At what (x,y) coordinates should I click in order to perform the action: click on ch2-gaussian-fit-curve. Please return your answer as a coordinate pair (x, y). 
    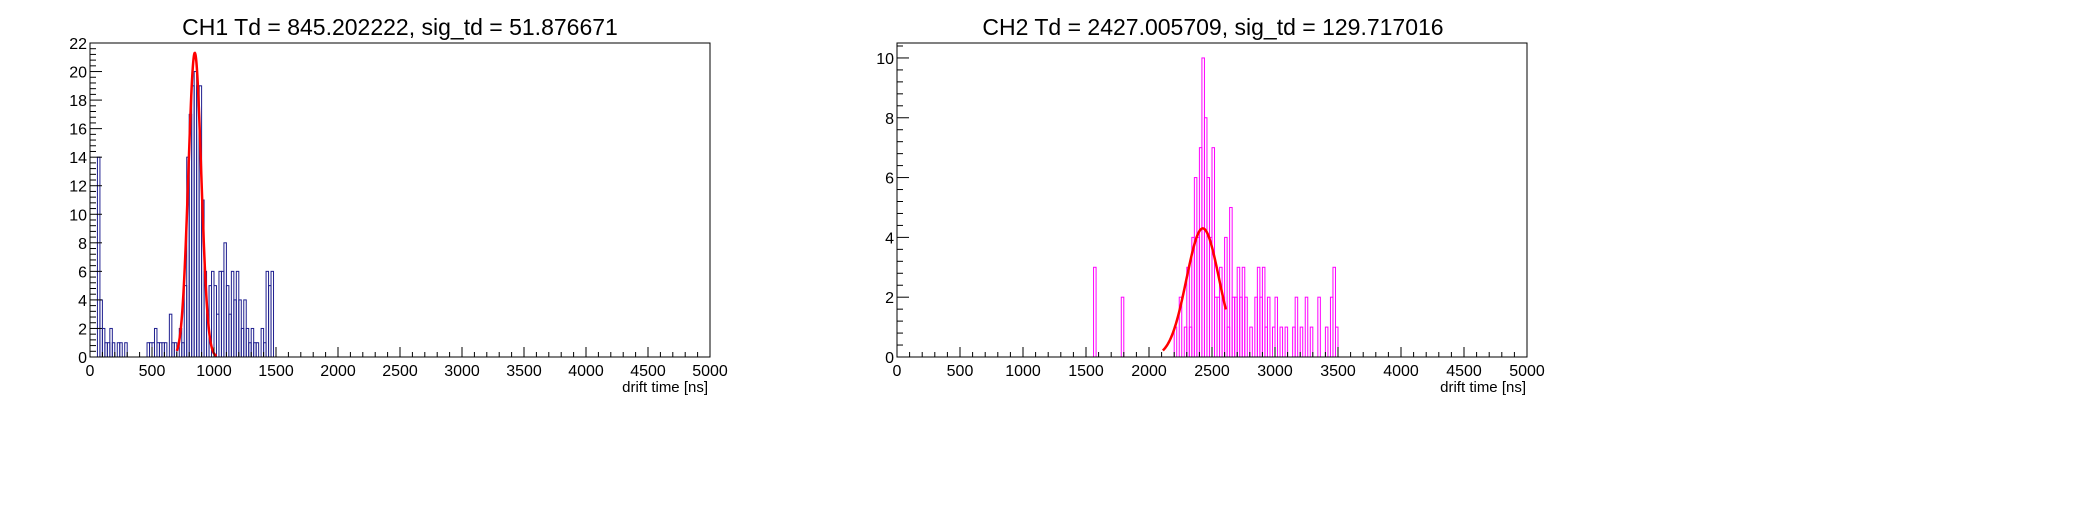
    Looking at the image, I should click on (1194, 289).